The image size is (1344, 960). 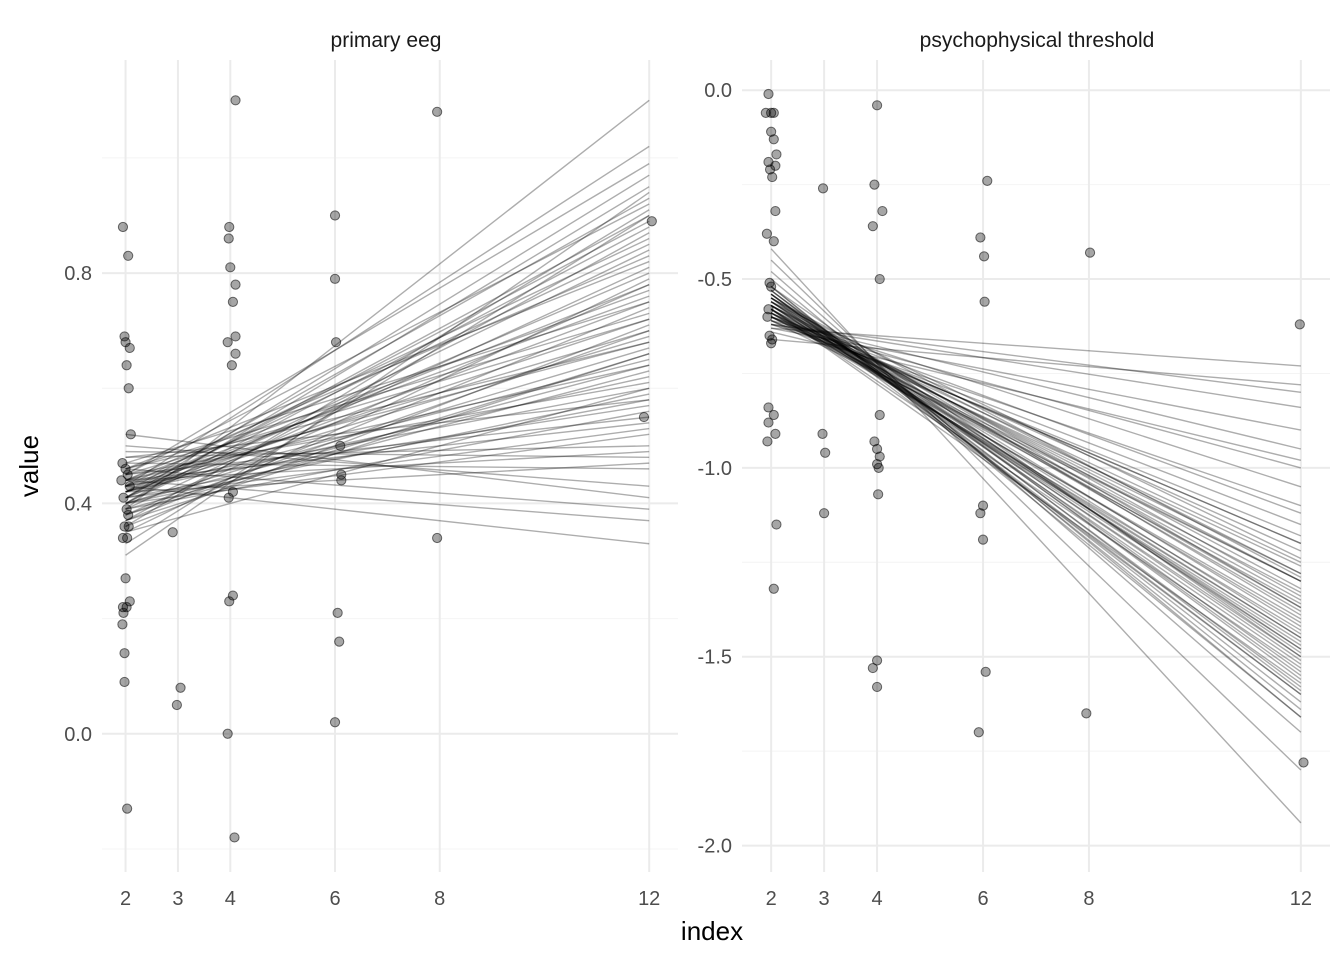 I want to click on x-tick-label: 3, so click(x=177, y=899).